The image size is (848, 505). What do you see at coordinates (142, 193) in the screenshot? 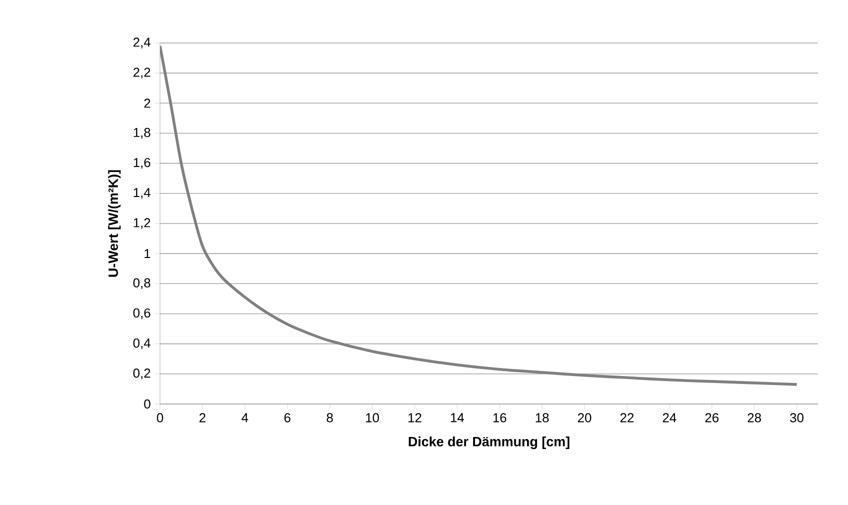
I see `y-tick-label: 1,4` at bounding box center [142, 193].